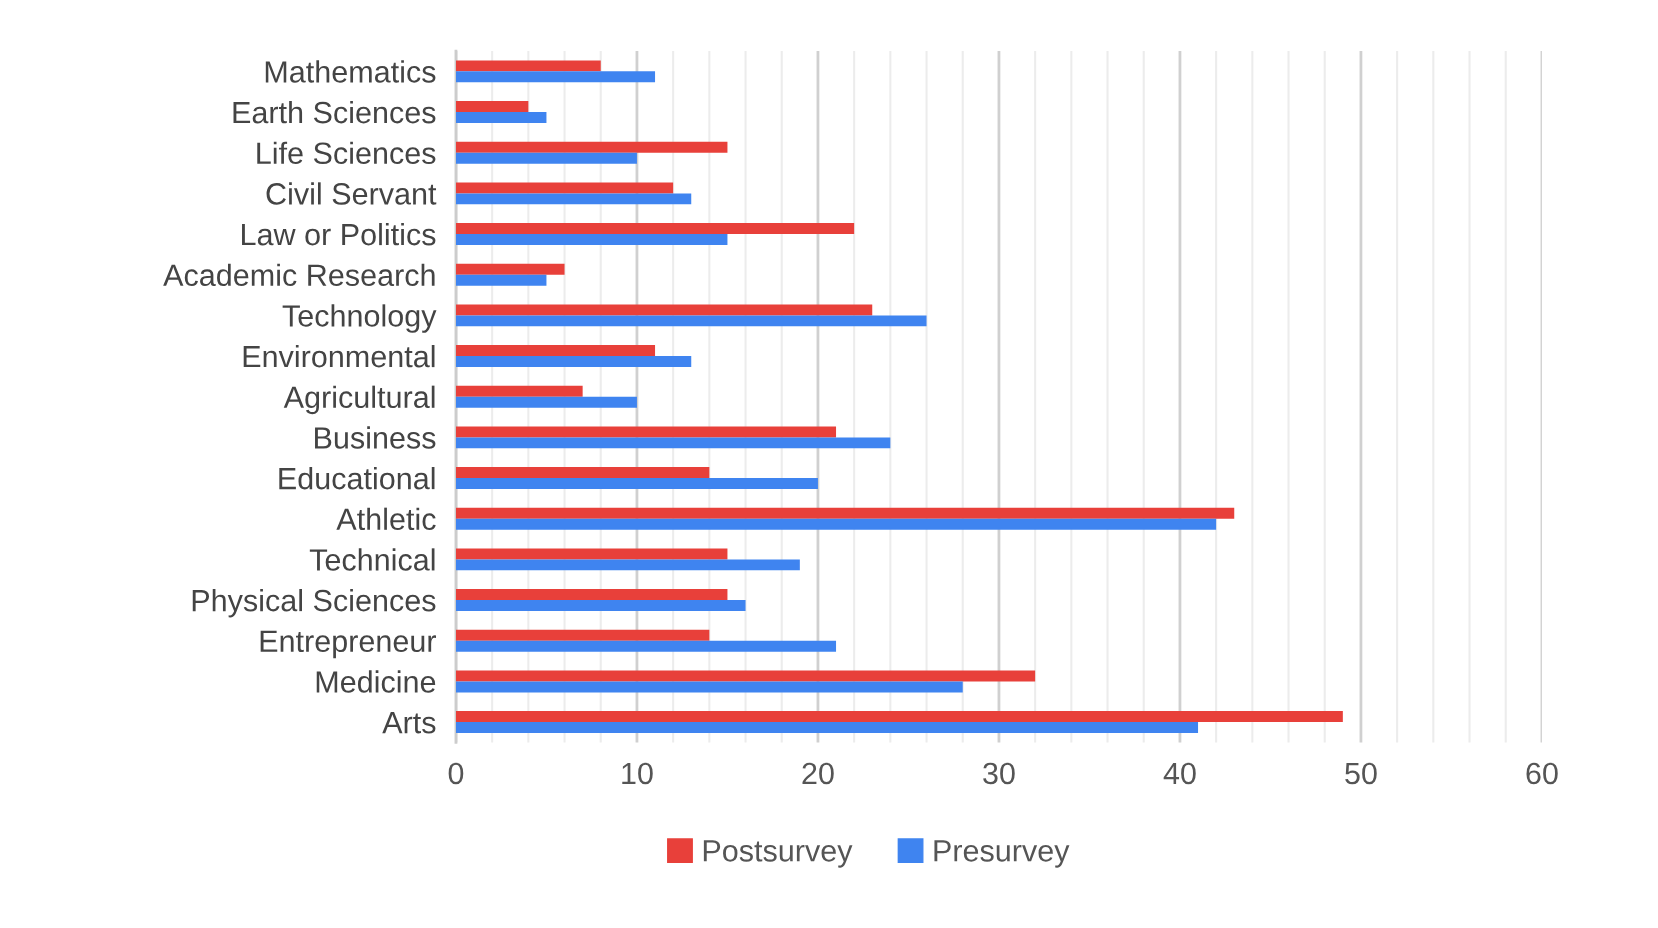 The image size is (1658, 928). What do you see at coordinates (386, 519) in the screenshot?
I see `y-tick-label: Athletic` at bounding box center [386, 519].